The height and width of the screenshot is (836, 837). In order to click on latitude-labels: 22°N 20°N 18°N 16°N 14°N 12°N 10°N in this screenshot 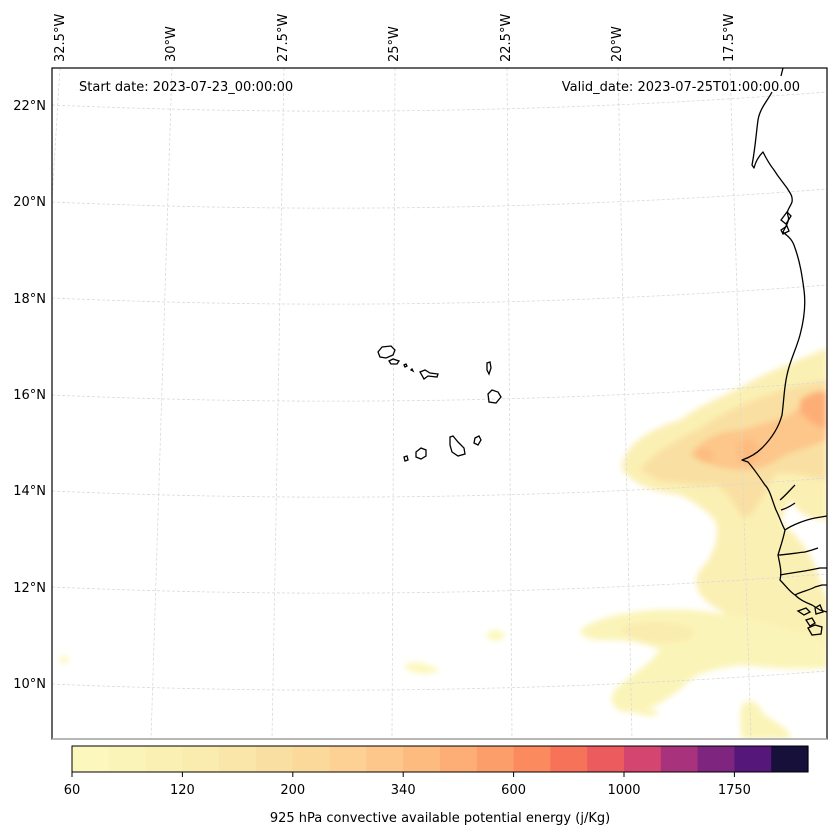, I will do `click(29, 395)`.